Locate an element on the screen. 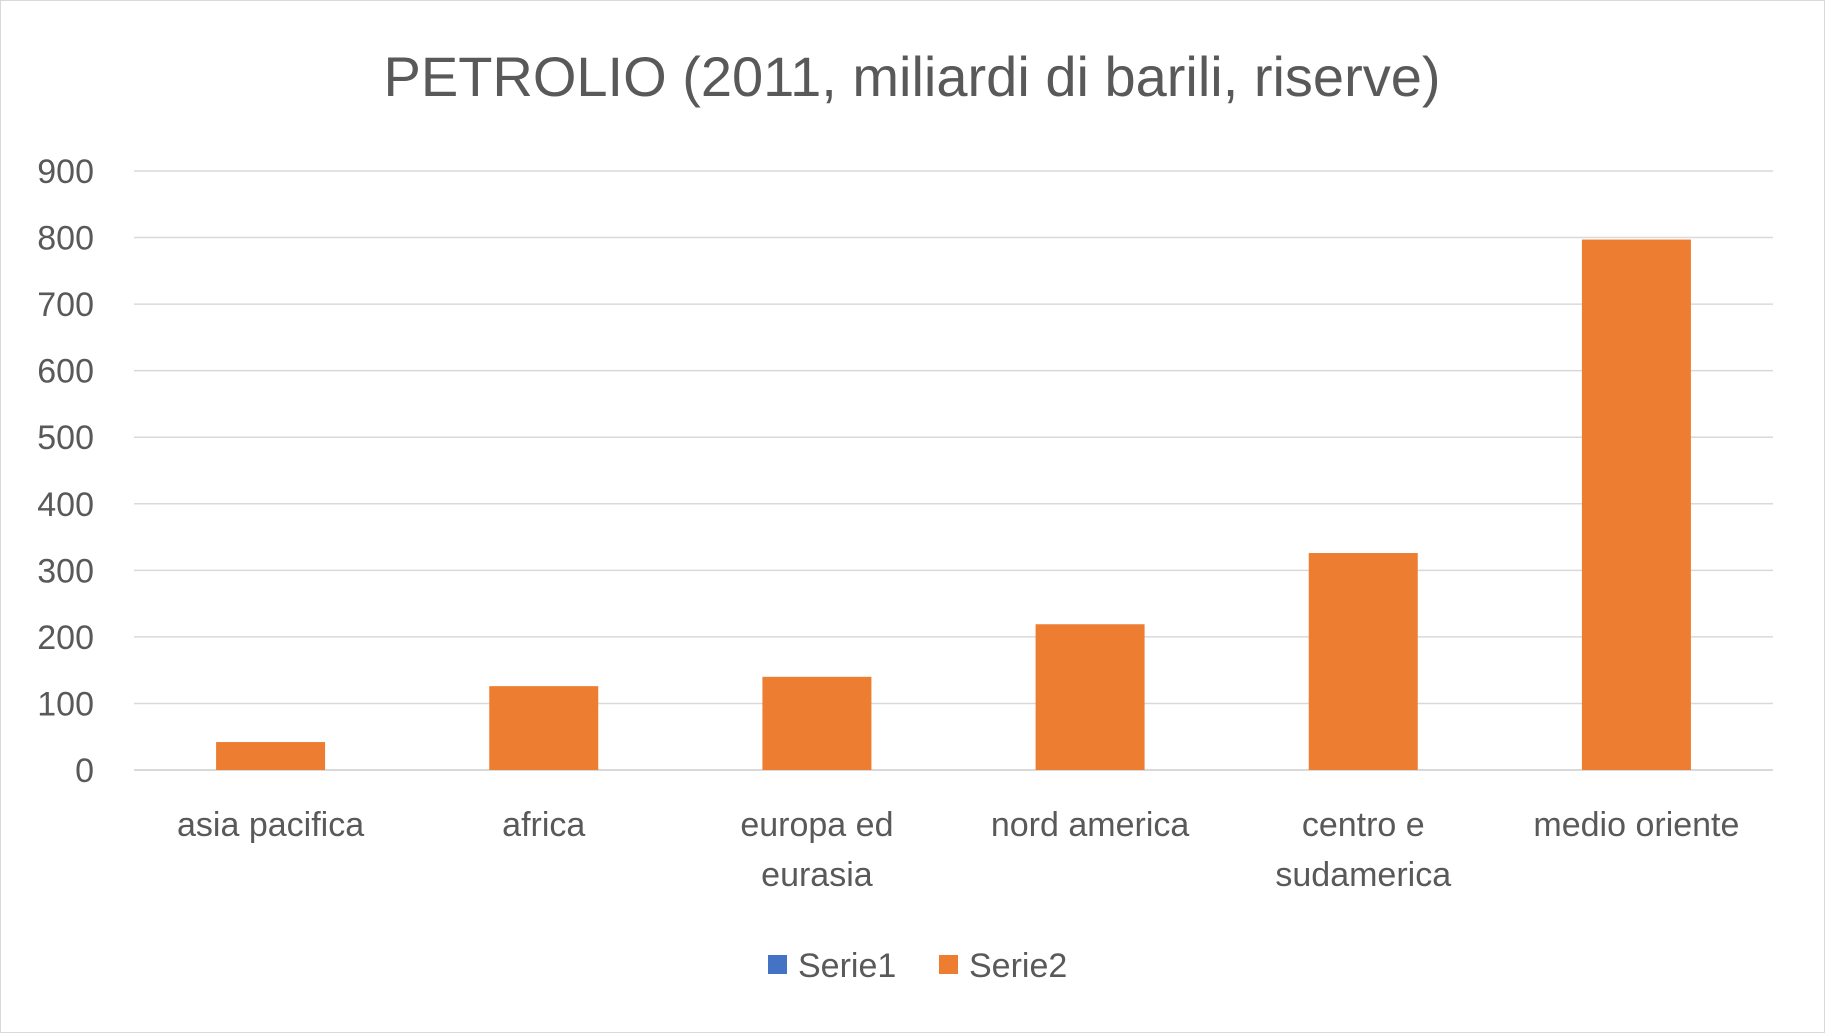 This screenshot has width=1825, height=1033. x-category-label: asia pacifica is located at coordinates (270, 825).